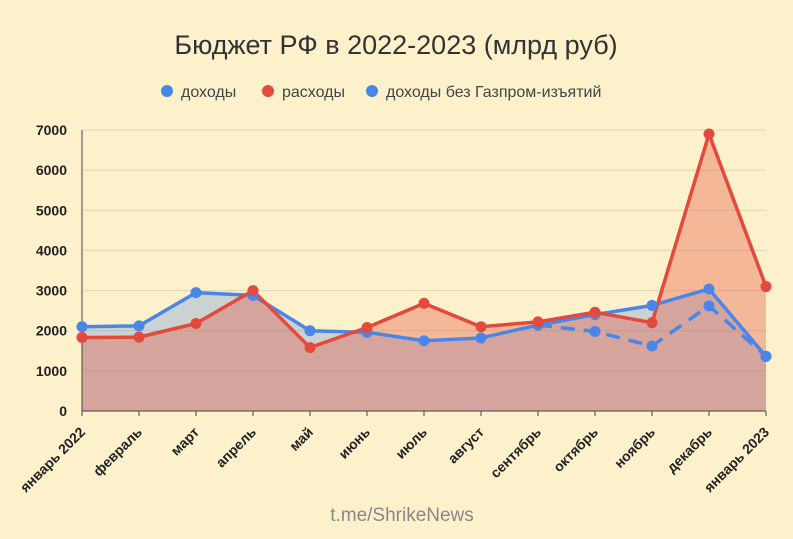 This screenshot has width=793, height=539. What do you see at coordinates (51, 331) in the screenshot?
I see `y-tick-label: 2000` at bounding box center [51, 331].